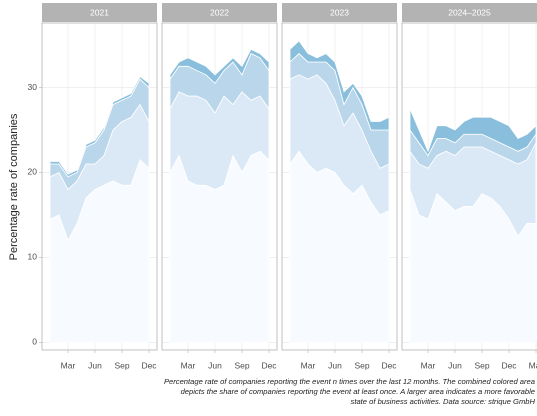 This screenshot has height=416, width=537. Describe the element at coordinates (14, 186) in the screenshot. I see `y-axis-label: Percentage rate of companies` at that location.